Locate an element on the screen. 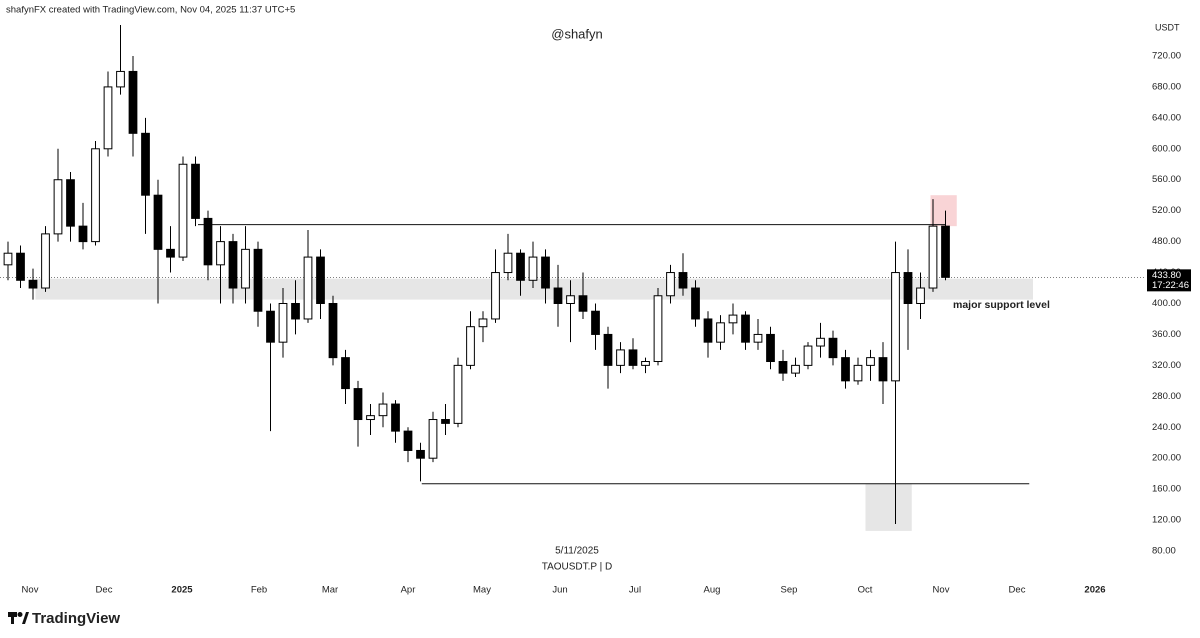  x-tick-label: Jul is located at coordinates (635, 590).